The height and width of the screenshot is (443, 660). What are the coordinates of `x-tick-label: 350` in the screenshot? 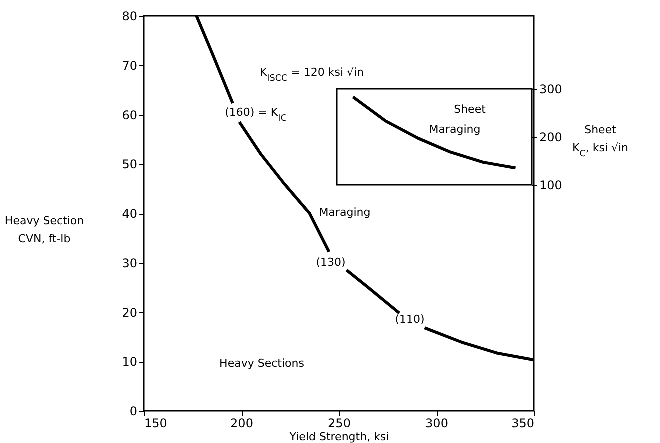 It's located at (523, 423).